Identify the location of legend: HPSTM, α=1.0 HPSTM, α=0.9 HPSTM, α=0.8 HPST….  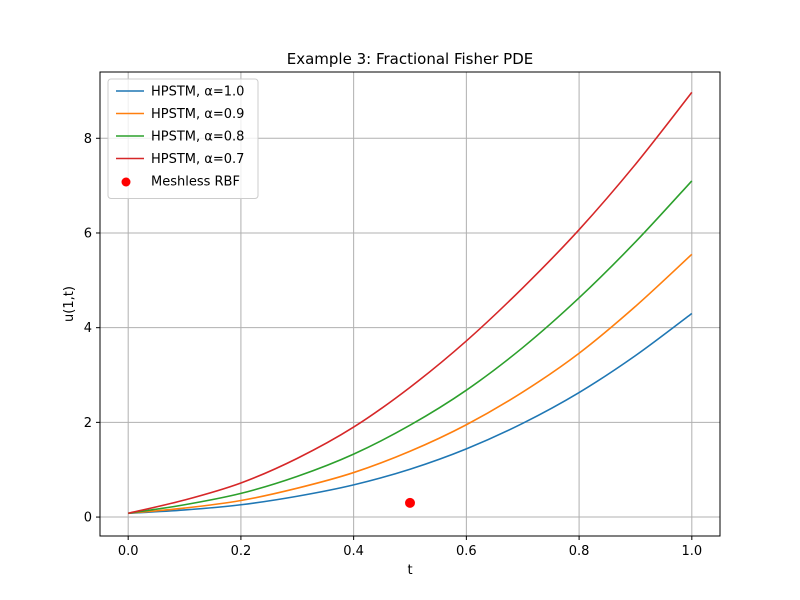
(183, 138).